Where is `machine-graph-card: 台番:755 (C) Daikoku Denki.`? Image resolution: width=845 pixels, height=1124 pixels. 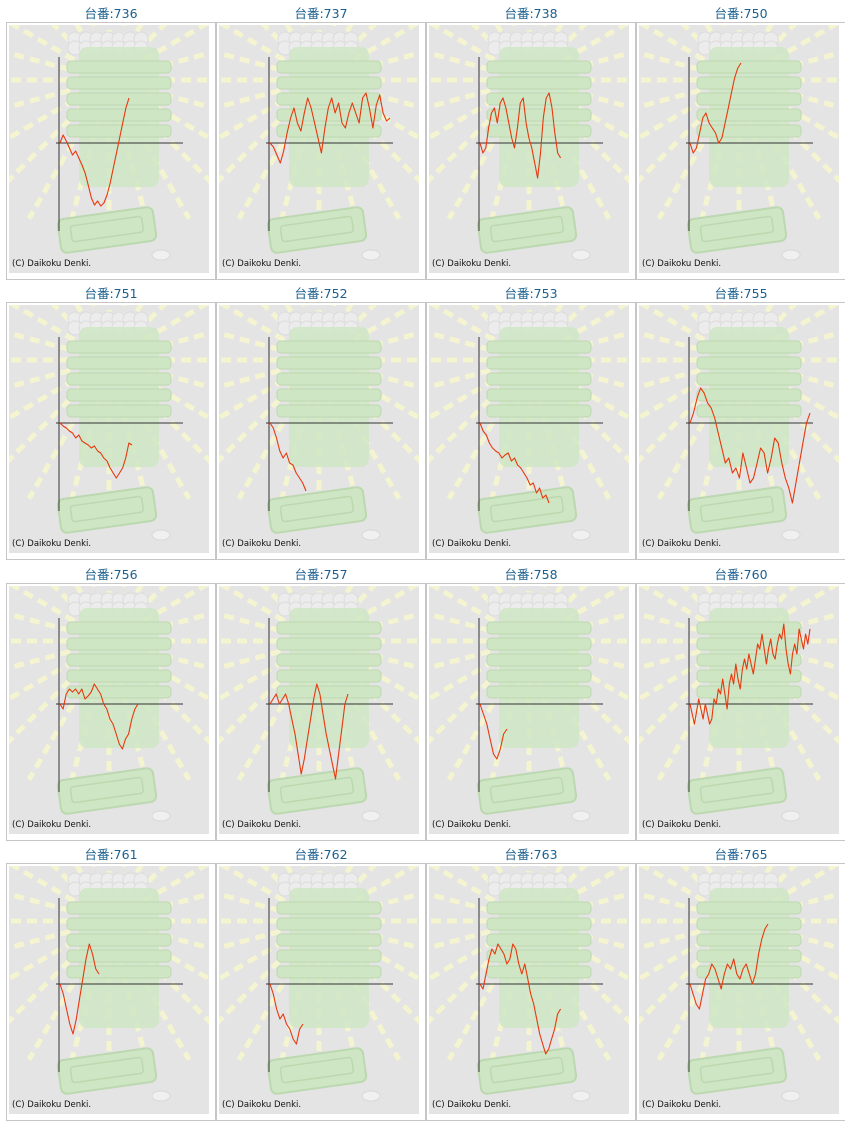 machine-graph-card: 台番:755 (C) Daikoku Denki. is located at coordinates (740, 422).